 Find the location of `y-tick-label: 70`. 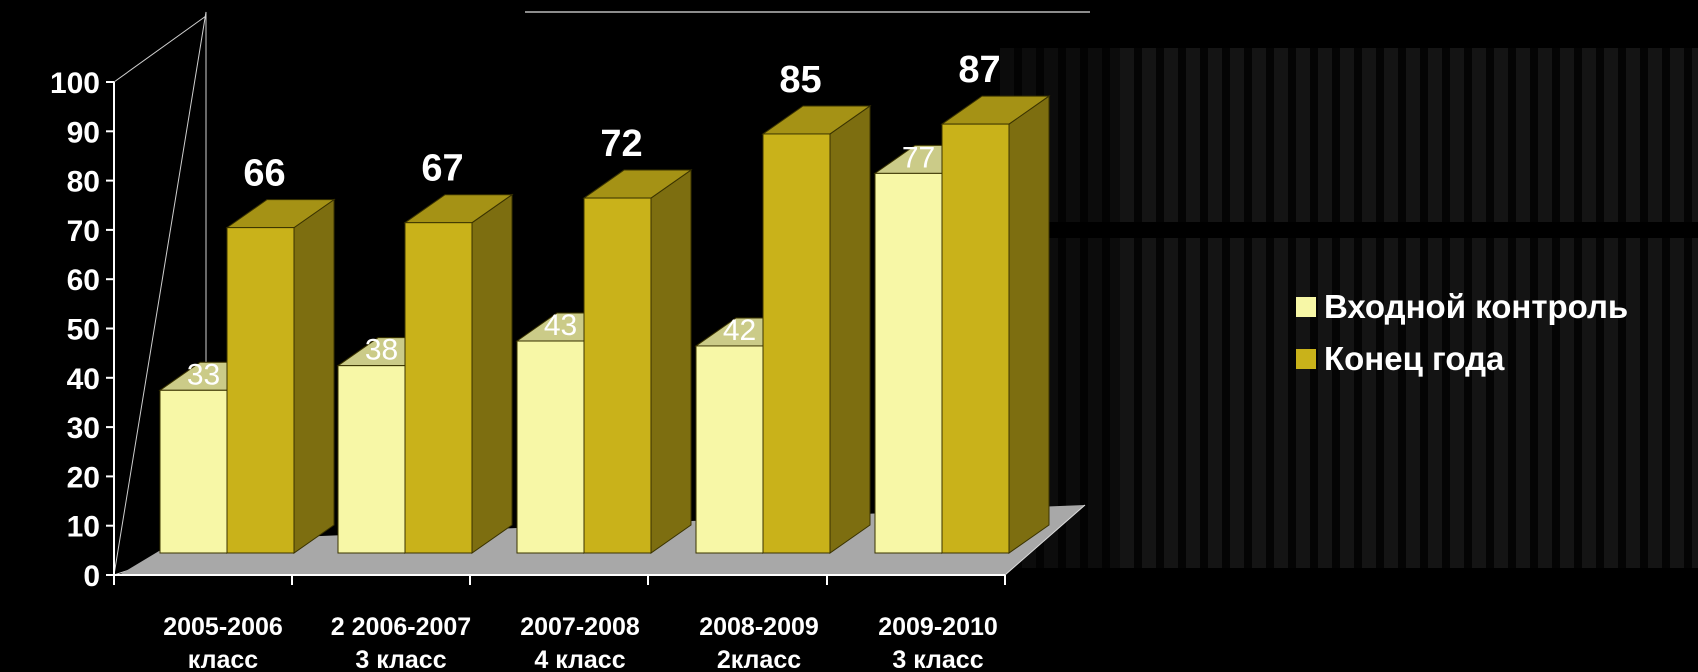

y-tick-label: 70 is located at coordinates (83, 231).